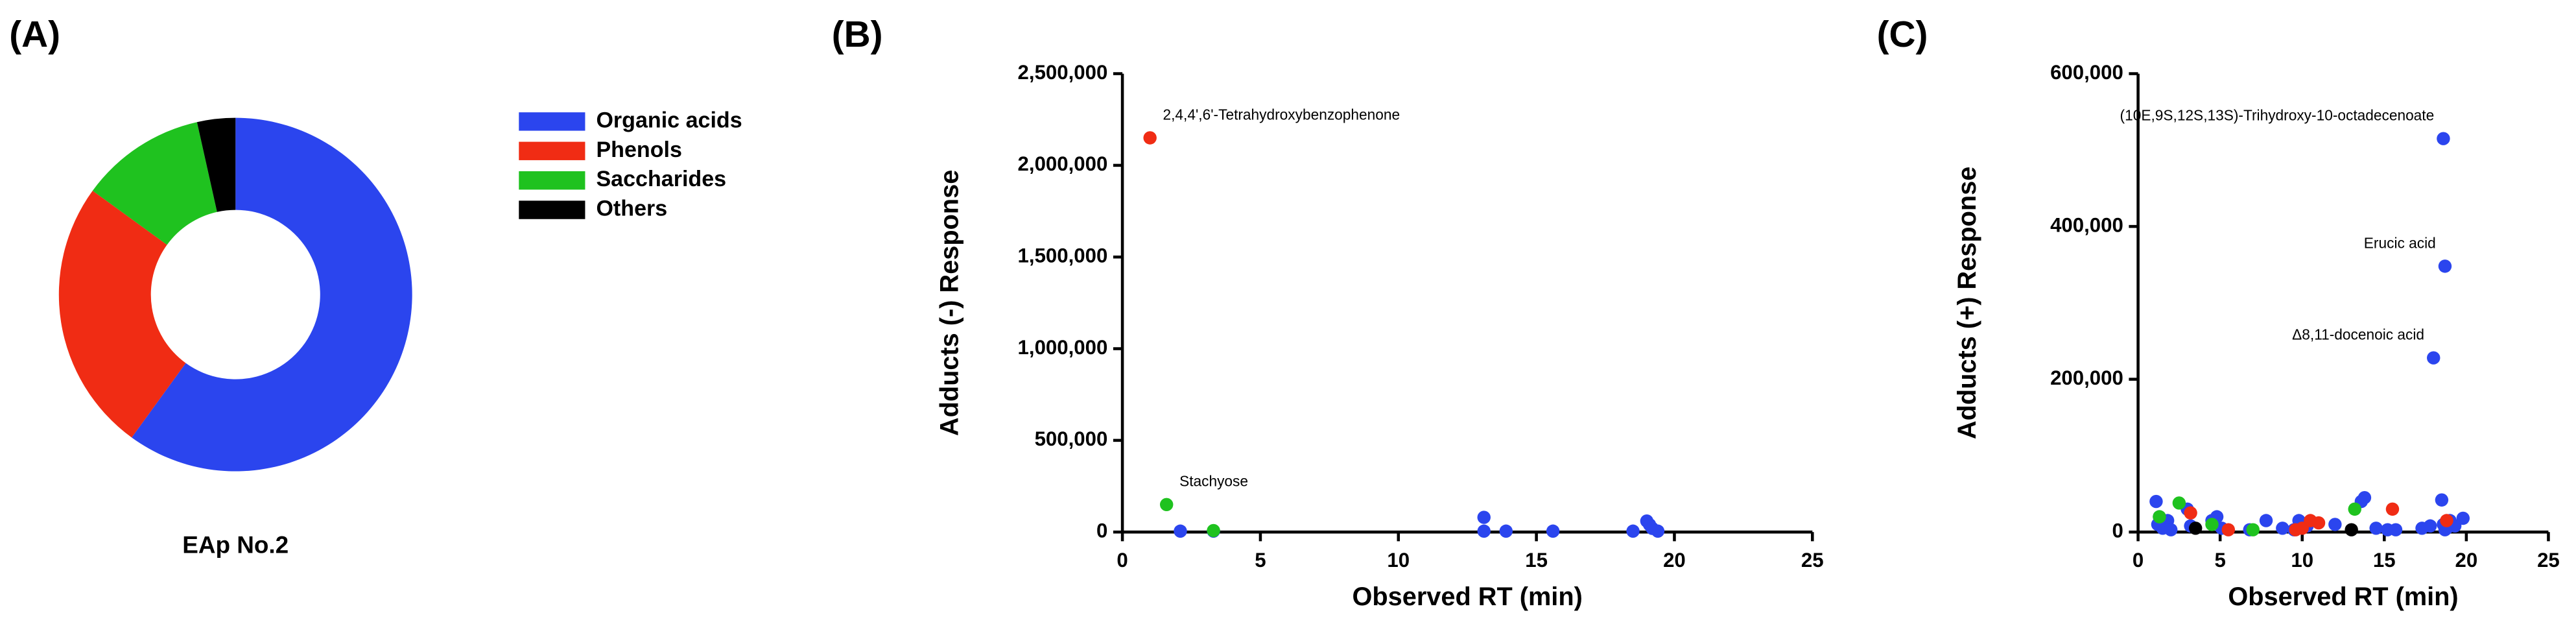 The width and height of the screenshot is (2576, 637). What do you see at coordinates (1063, 256) in the screenshot?
I see `y-tick-label: 1,500,000` at bounding box center [1063, 256].